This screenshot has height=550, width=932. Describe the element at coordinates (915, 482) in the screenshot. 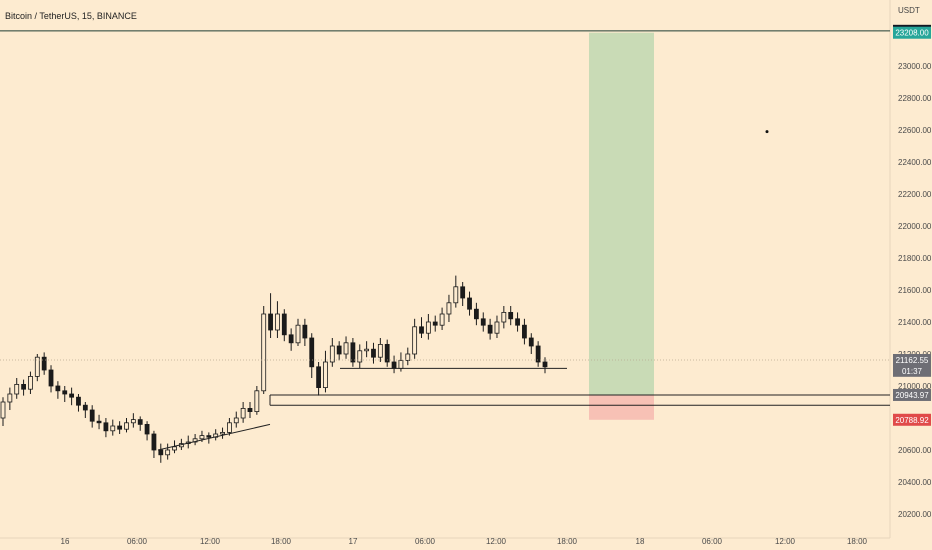

I see `y-tick-label: 20400.00` at that location.